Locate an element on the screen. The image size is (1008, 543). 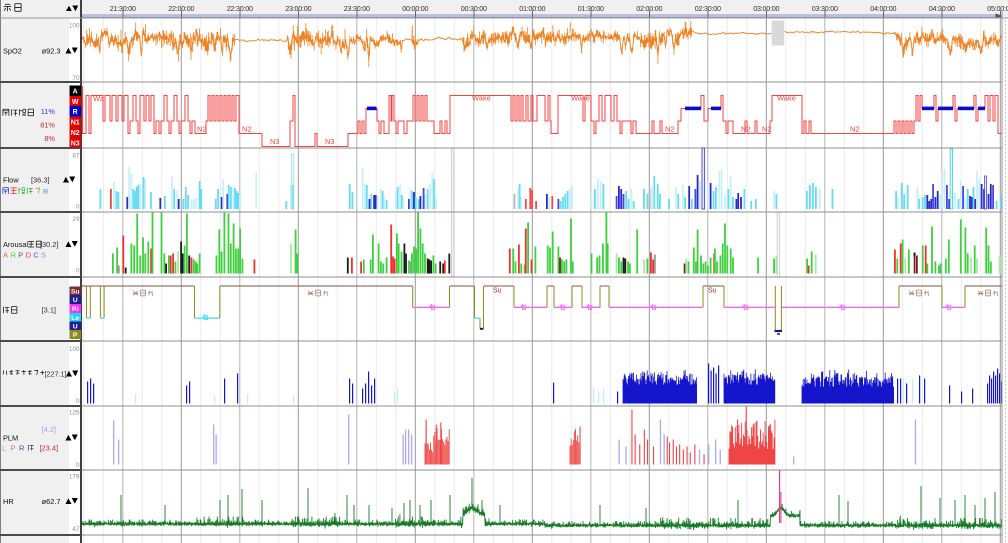
svg-text: W is located at coordinates (75, 102).